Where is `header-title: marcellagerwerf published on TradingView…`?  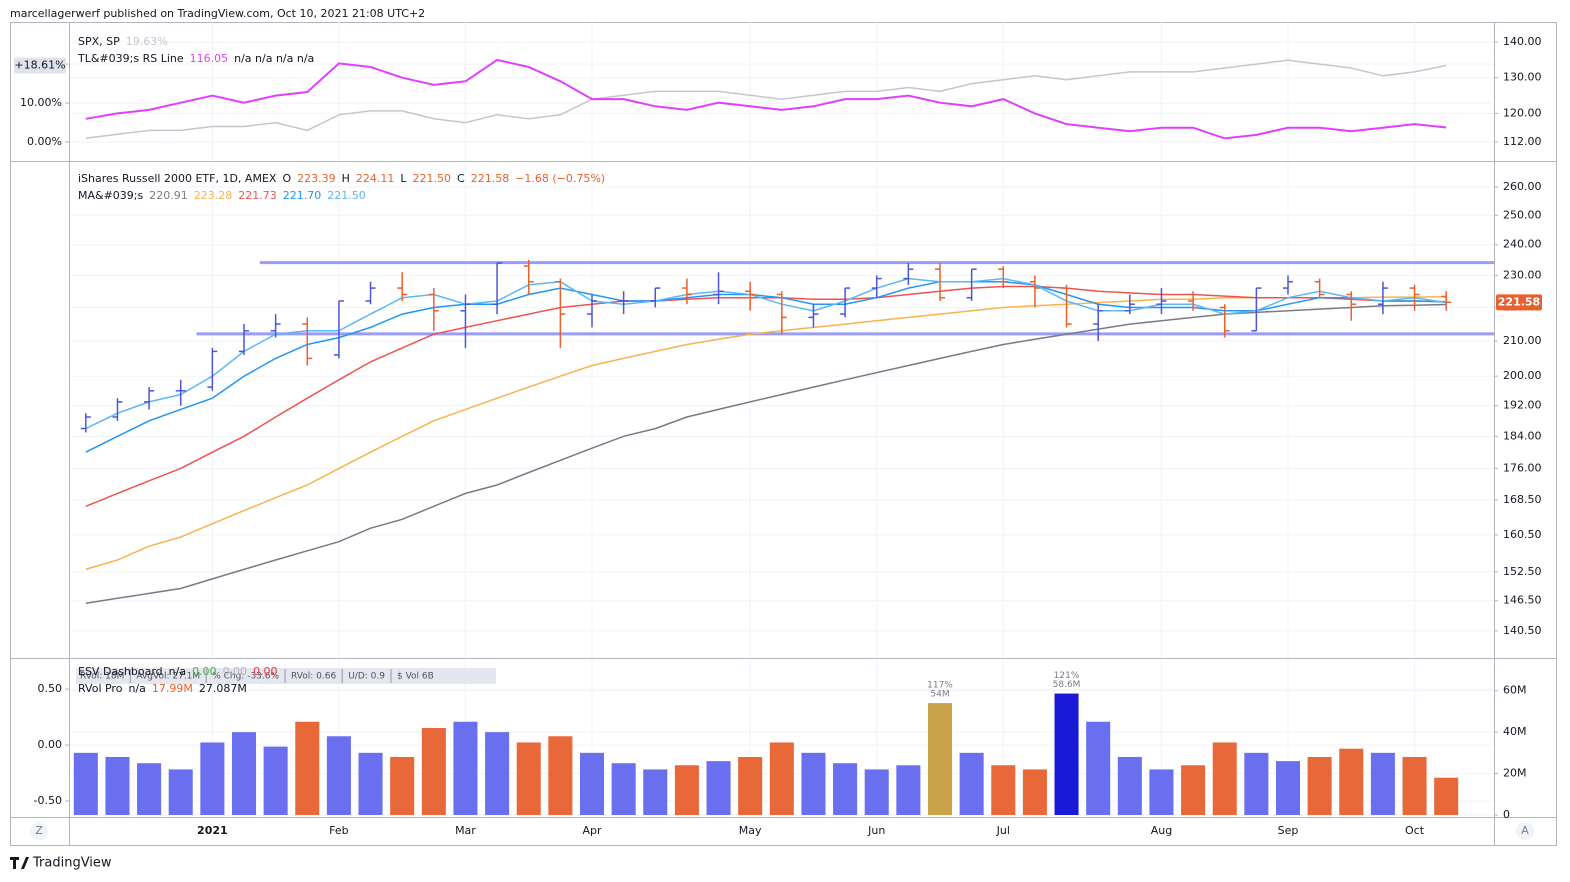
header-title: marcellagerwerf published on TradingView… is located at coordinates (217, 13).